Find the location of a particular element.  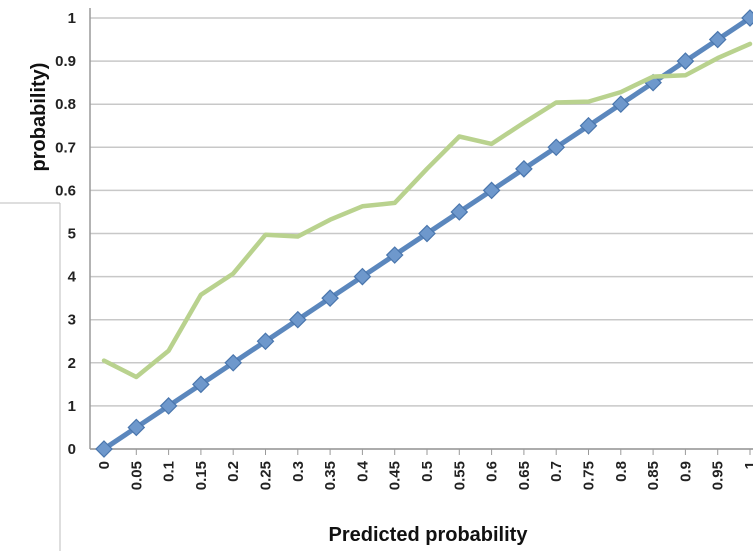

y-tick-label: 4 is located at coordinates (72, 277).